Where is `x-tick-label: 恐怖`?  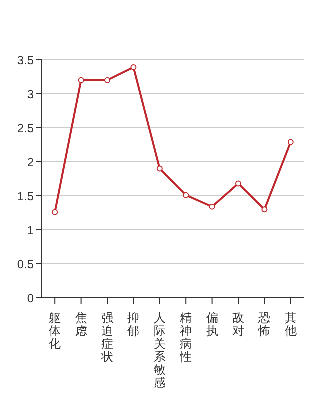 x-tick-label: 恐怖 is located at coordinates (264, 324).